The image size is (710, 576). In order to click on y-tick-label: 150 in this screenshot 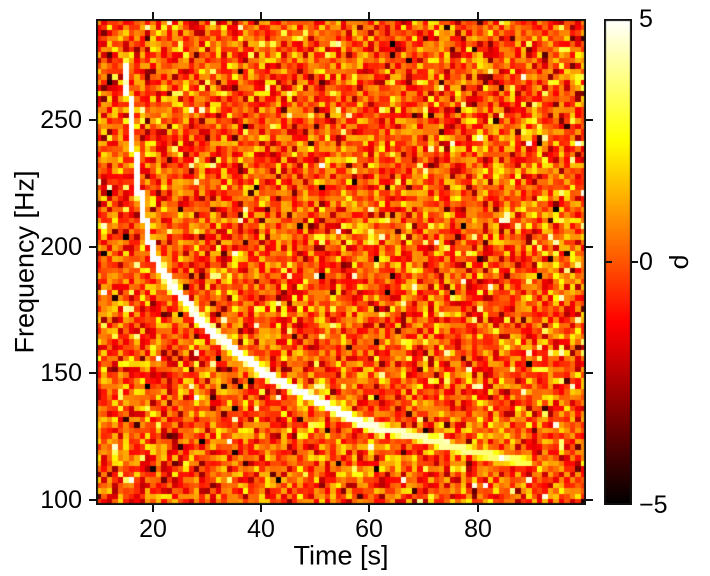, I will do `click(61, 373)`.